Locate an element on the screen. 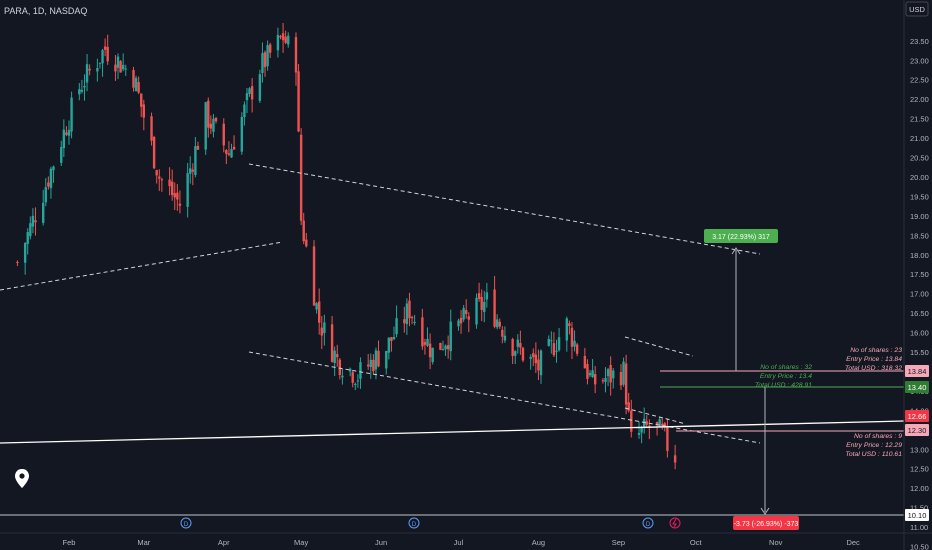 This screenshot has height=550, width=932. price-tag-mid-box is located at coordinates (917, 387).